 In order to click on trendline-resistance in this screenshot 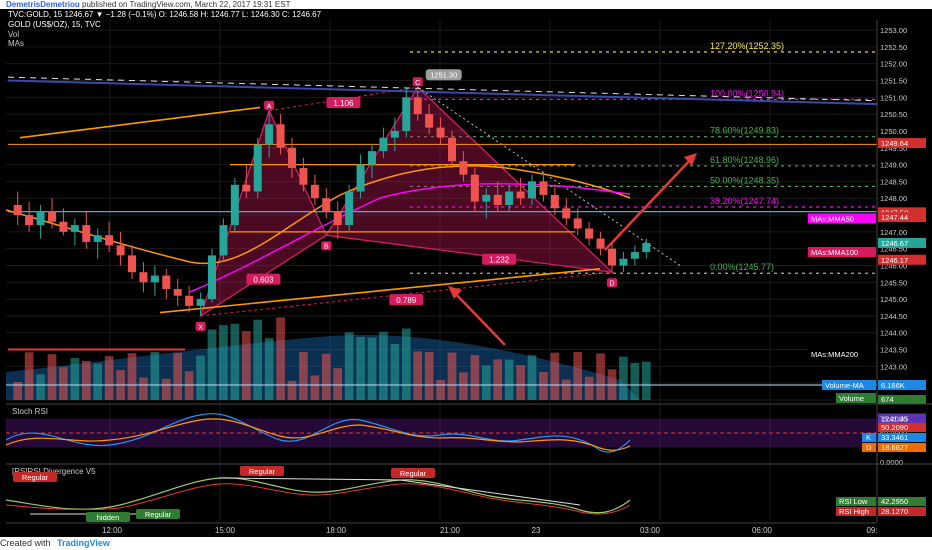, I will do `click(442, 92)`.